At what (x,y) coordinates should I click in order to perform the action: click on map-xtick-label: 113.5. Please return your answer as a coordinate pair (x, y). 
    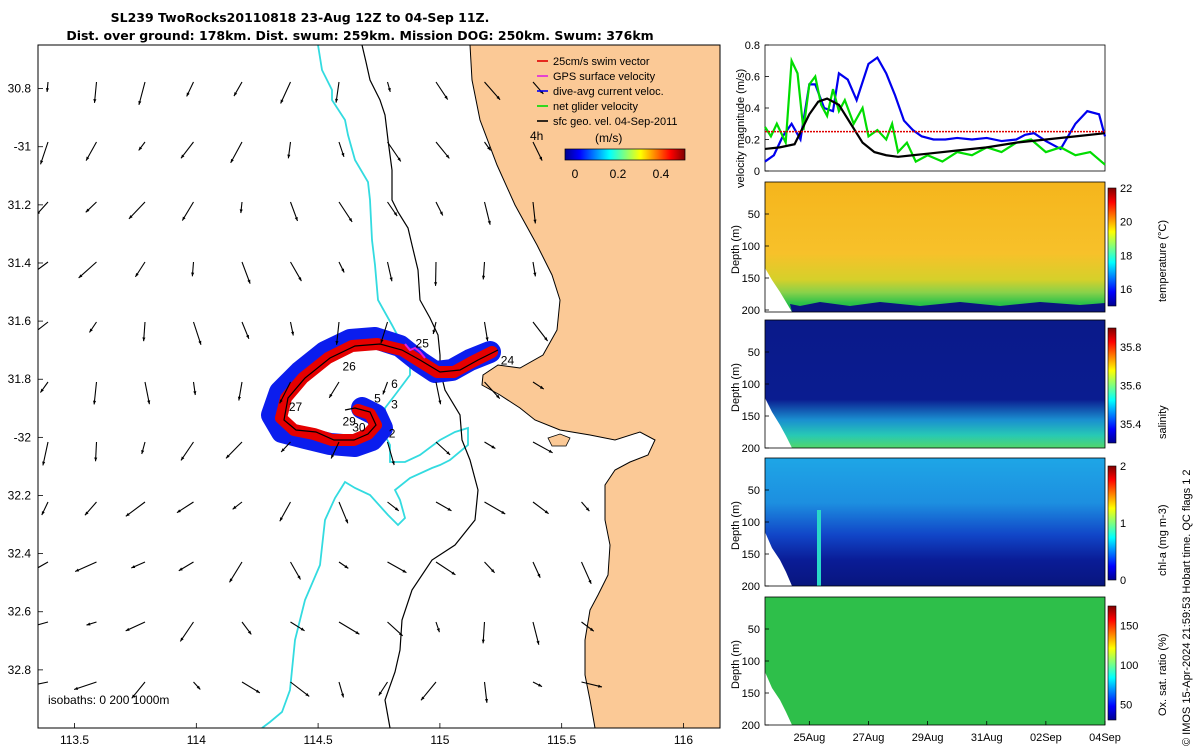
    Looking at the image, I should click on (74, 740).